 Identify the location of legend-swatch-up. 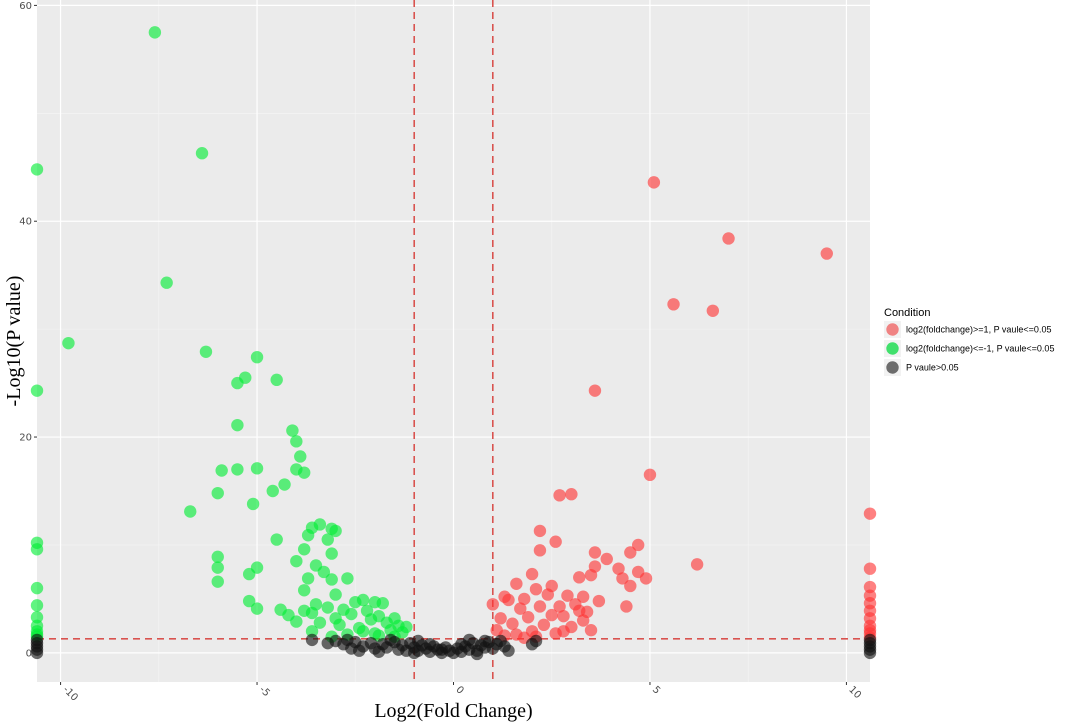
(892, 329).